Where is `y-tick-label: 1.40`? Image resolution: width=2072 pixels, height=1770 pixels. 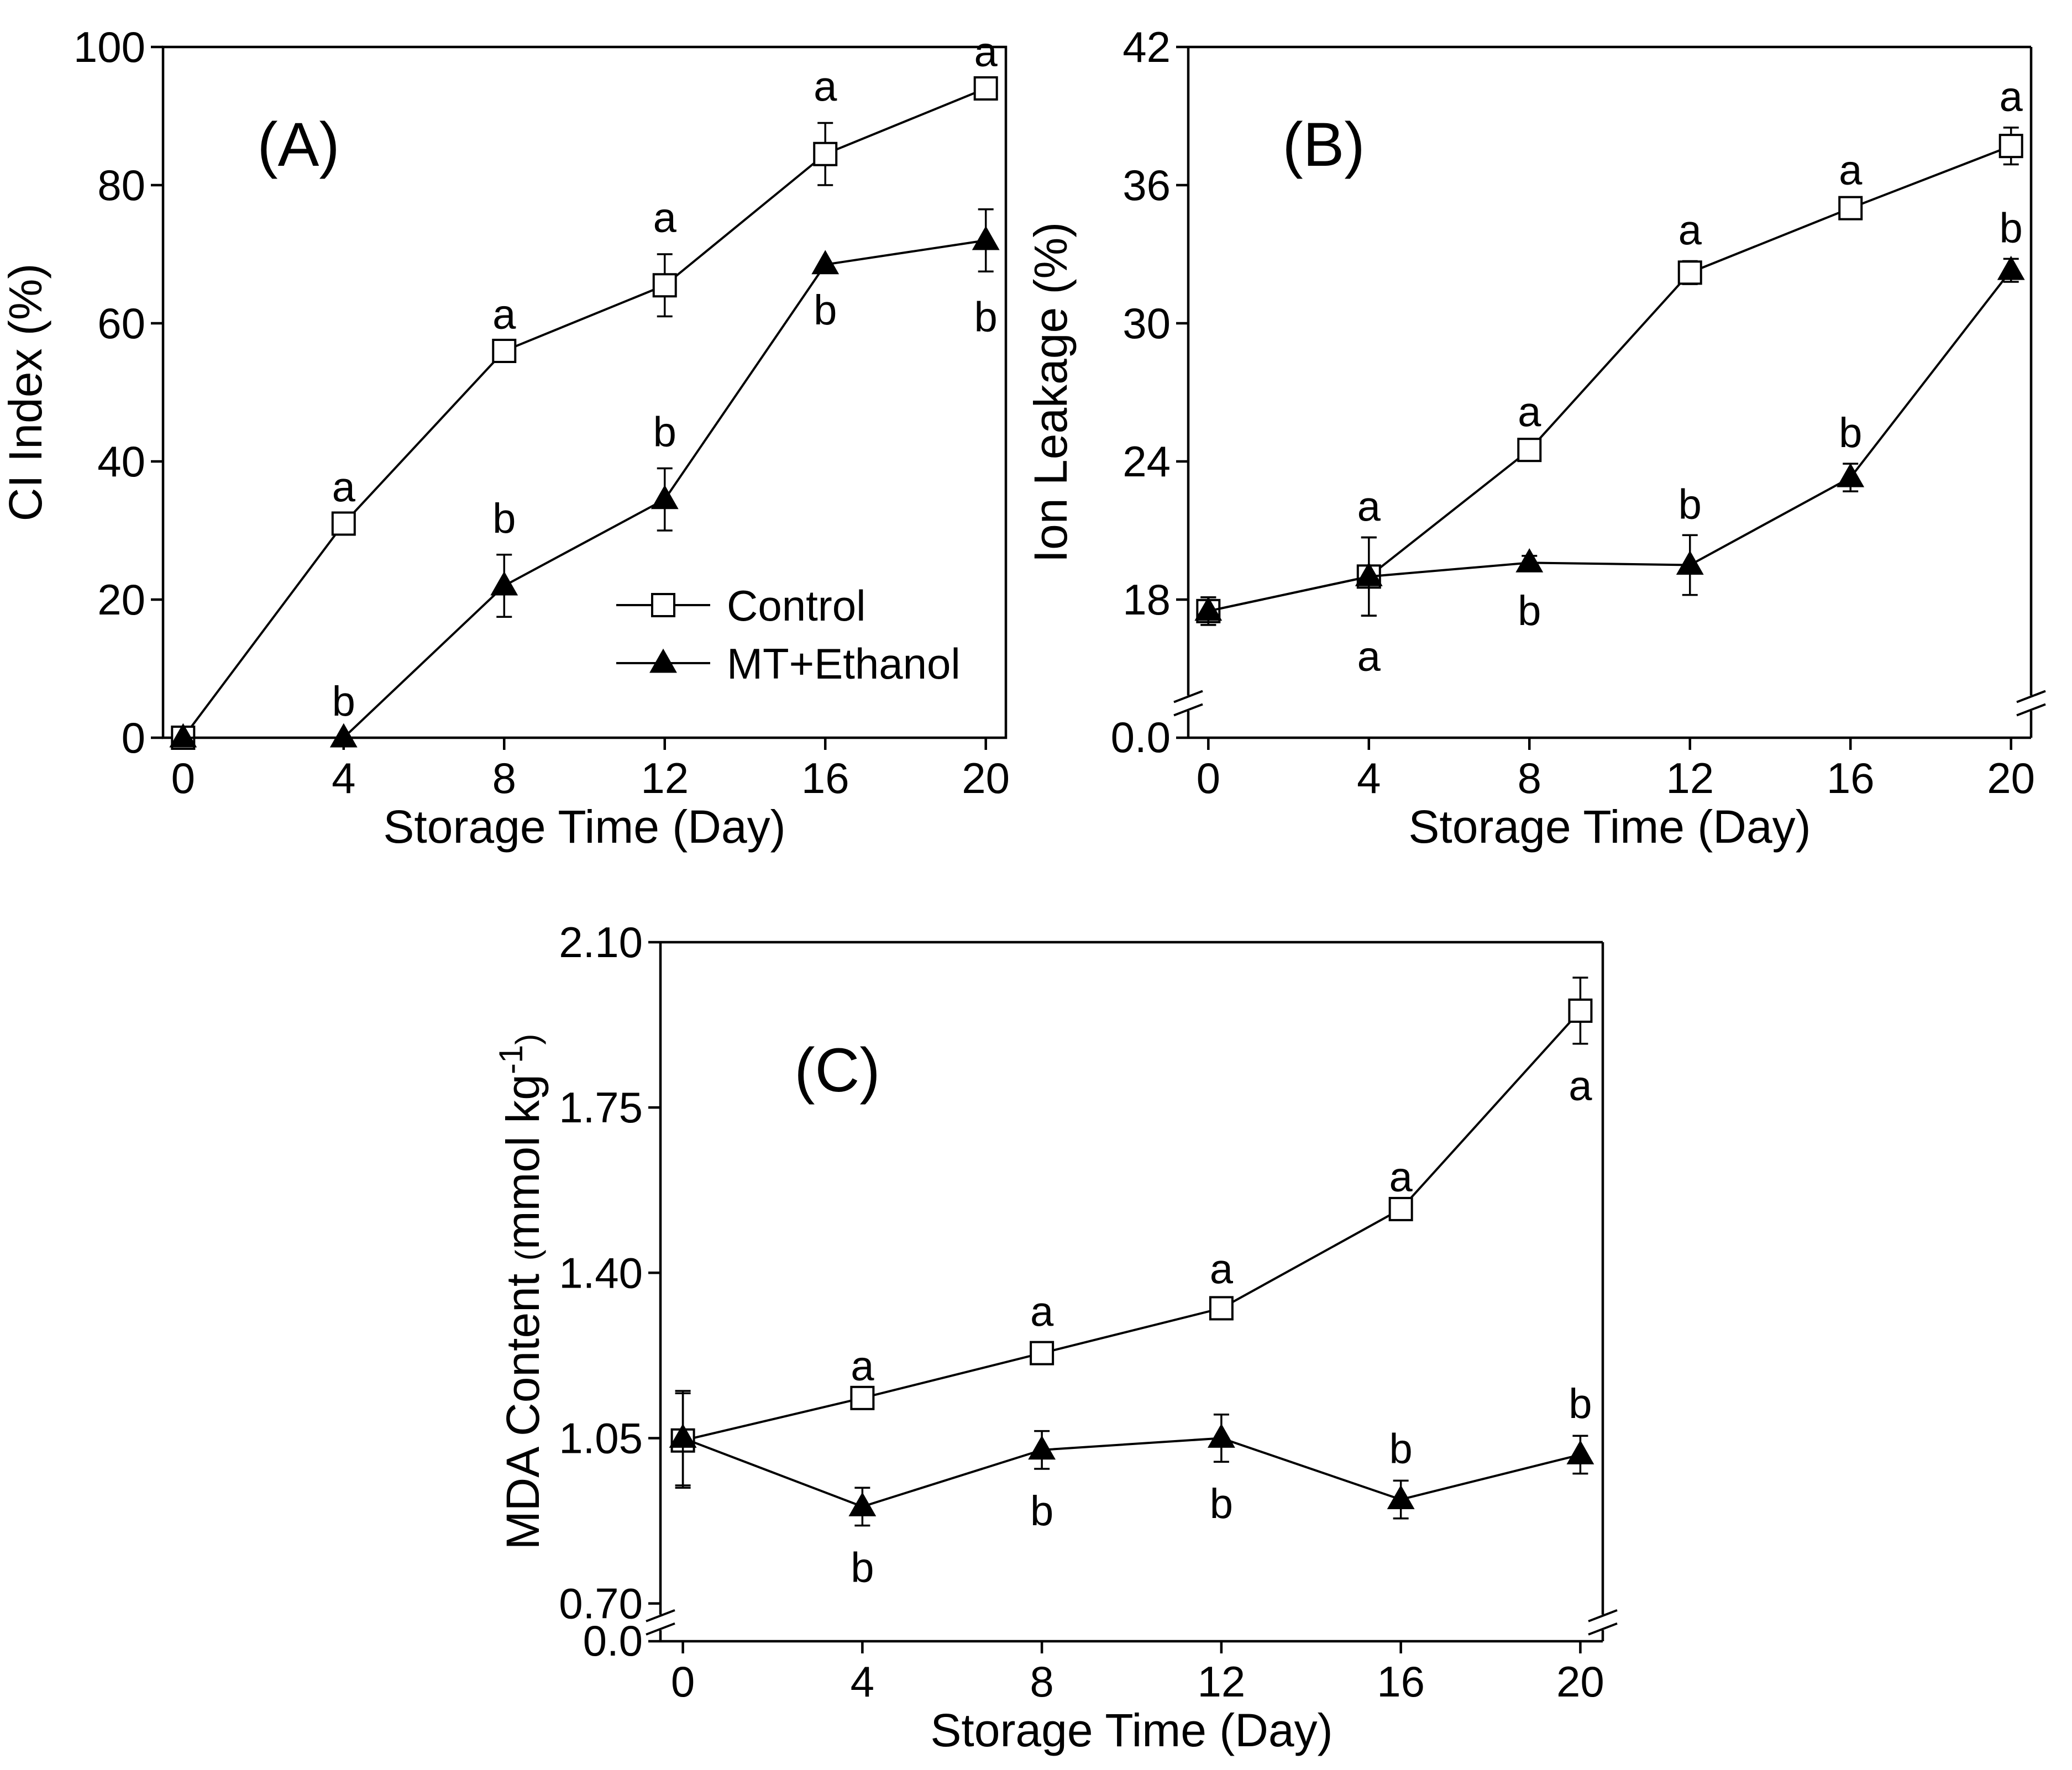
y-tick-label: 1.40 is located at coordinates (601, 1273).